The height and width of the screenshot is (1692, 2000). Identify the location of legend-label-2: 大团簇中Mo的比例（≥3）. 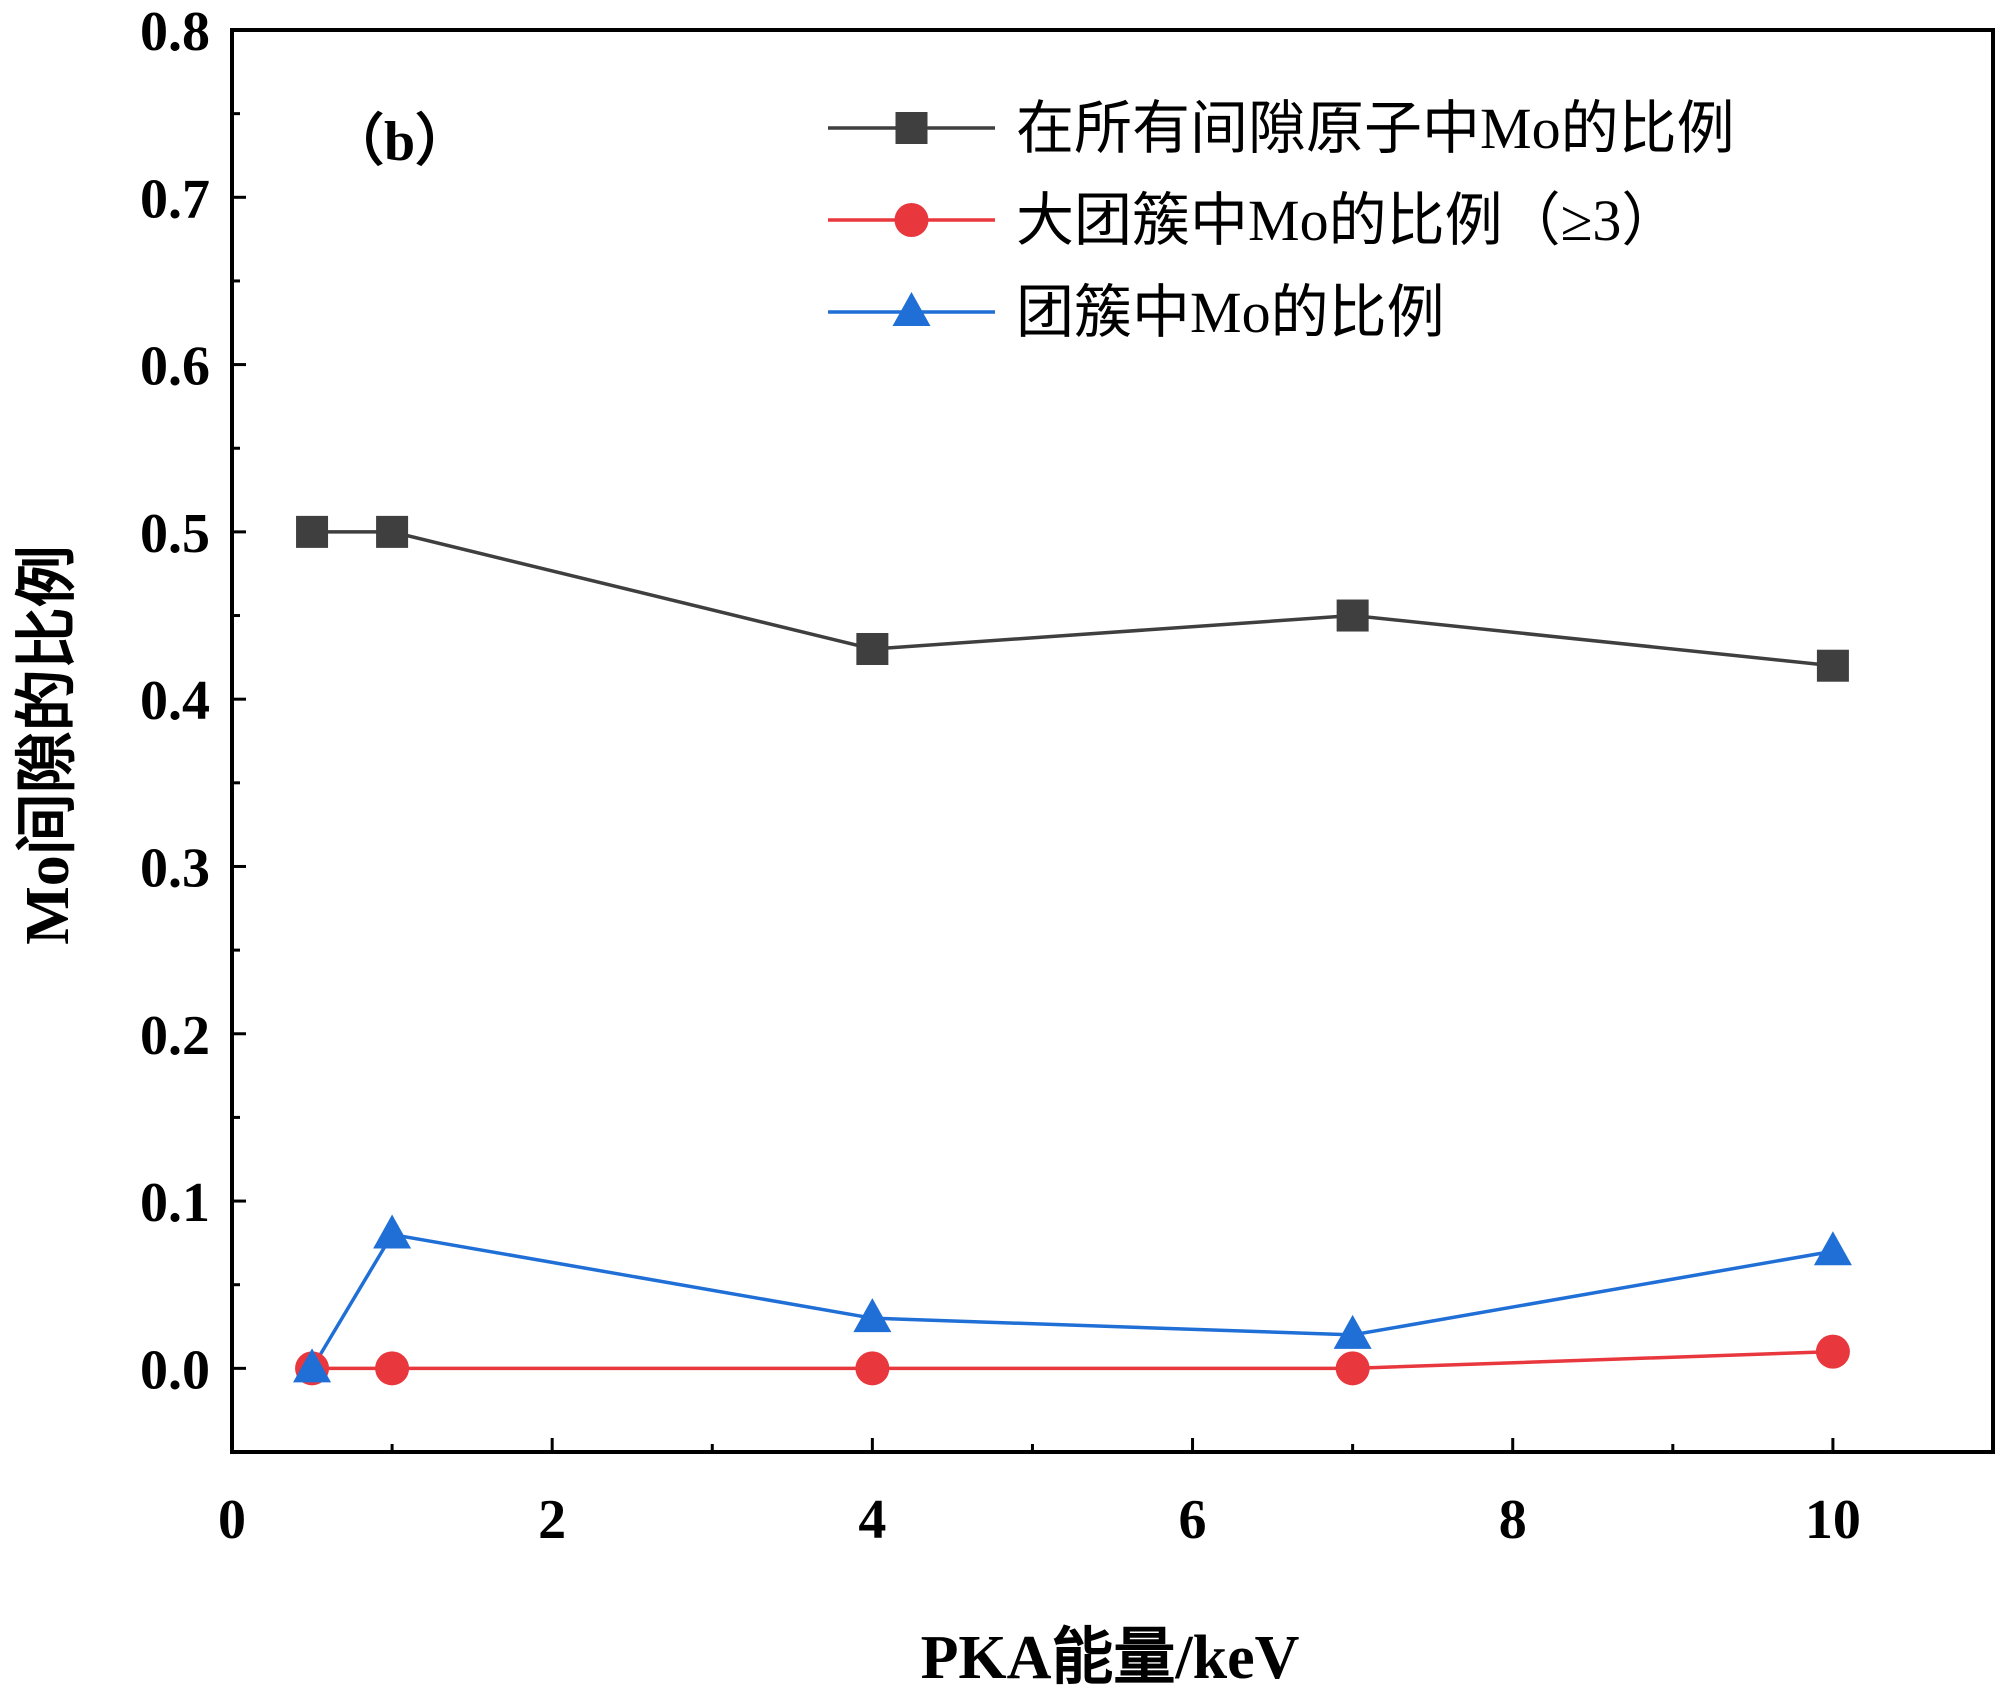
(1347, 220).